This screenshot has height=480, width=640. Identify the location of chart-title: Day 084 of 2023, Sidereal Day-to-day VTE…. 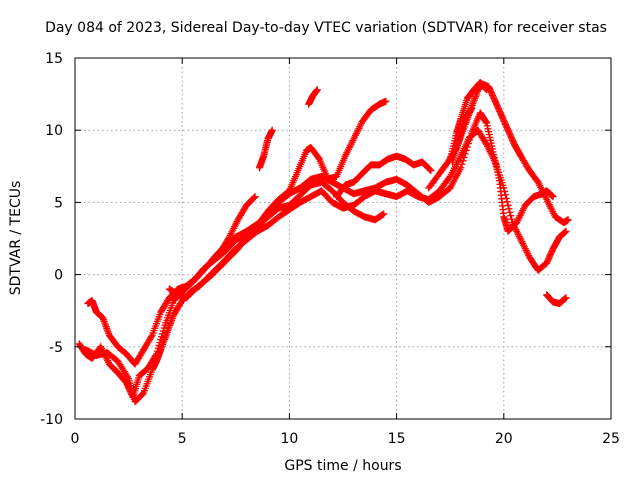
(326, 28).